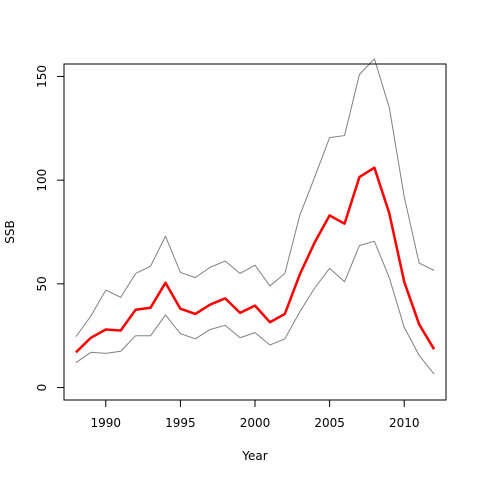 The width and height of the screenshot is (480, 480). Describe the element at coordinates (106, 423) in the screenshot. I see `x-tick-label-1990: 1990` at that location.